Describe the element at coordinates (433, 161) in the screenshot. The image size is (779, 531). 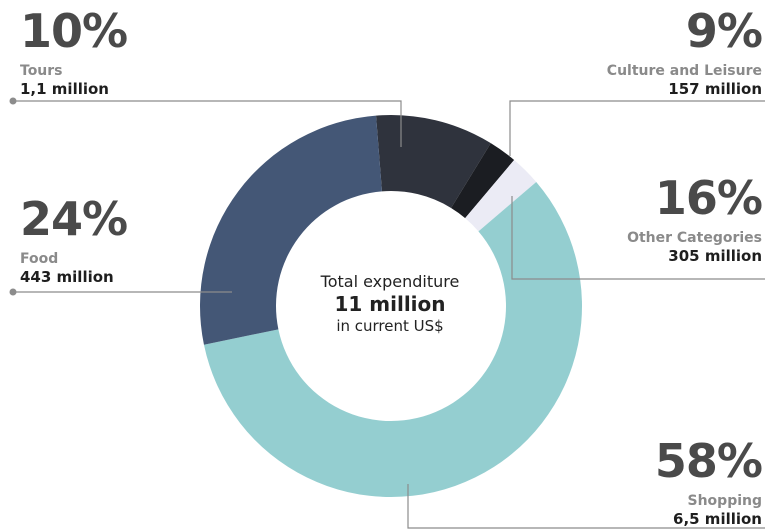
I see `slice-tours` at that location.